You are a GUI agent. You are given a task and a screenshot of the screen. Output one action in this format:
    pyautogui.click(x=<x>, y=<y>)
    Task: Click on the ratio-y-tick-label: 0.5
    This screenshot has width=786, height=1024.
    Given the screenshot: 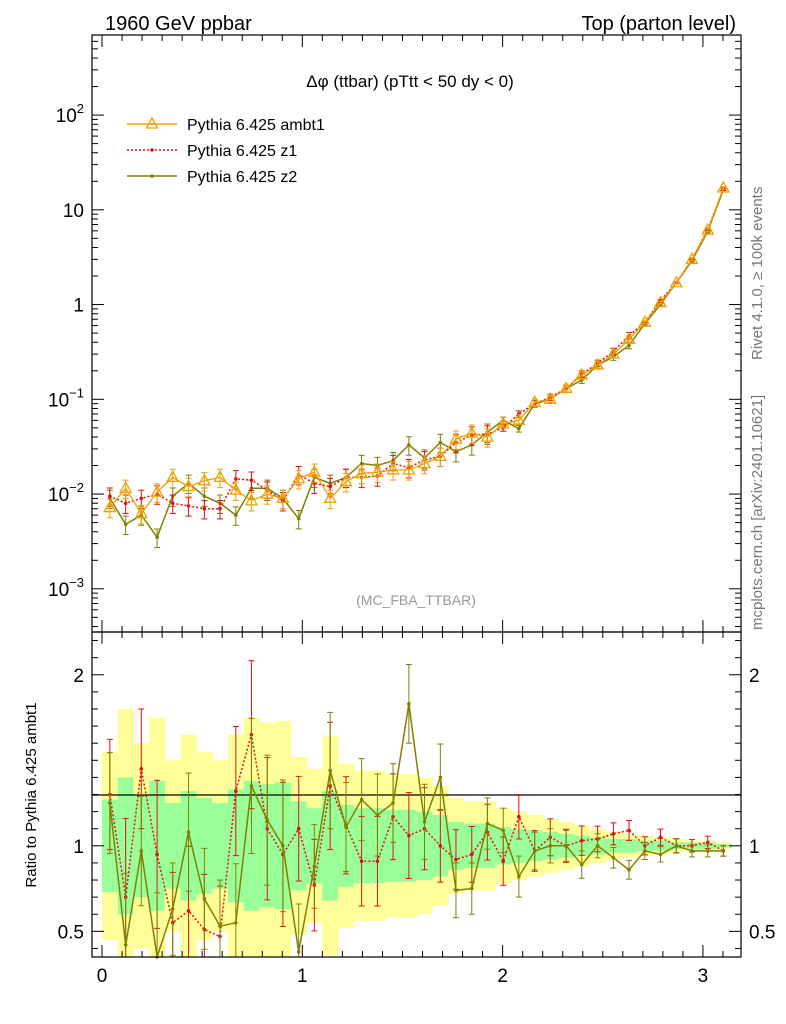 What is the action you would take?
    pyautogui.click(x=71, y=932)
    